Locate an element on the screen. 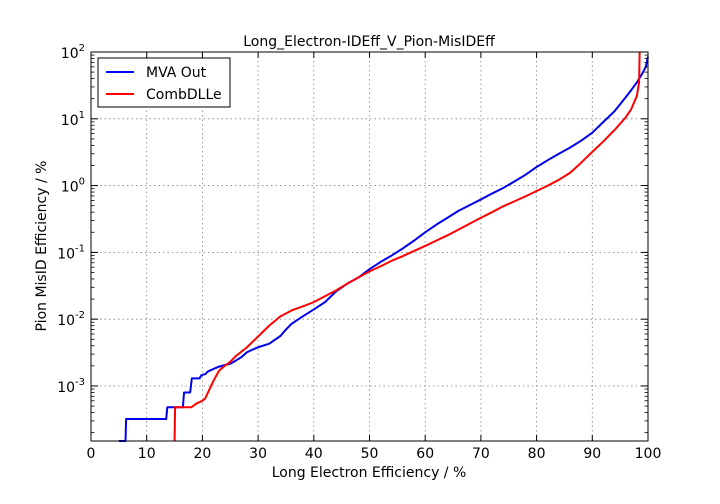  legend-label-combdlle: CombDLLe is located at coordinates (184, 95).